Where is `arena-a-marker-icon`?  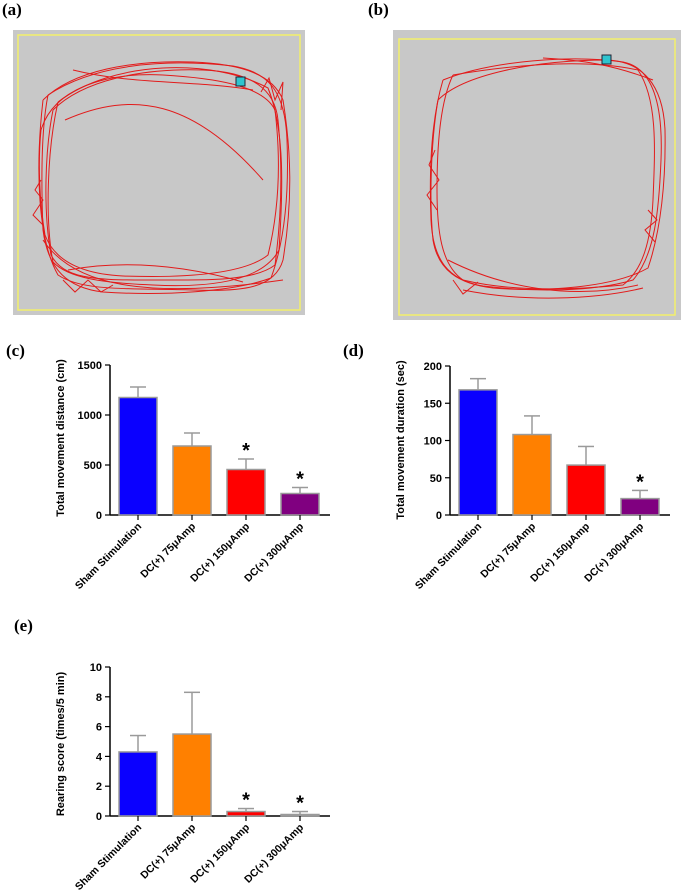 arena-a-marker-icon is located at coordinates (240, 81).